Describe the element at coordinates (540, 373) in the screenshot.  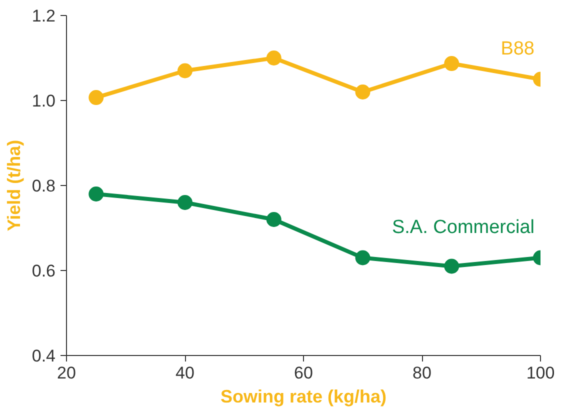
I see `x-tick-label: 100` at that location.